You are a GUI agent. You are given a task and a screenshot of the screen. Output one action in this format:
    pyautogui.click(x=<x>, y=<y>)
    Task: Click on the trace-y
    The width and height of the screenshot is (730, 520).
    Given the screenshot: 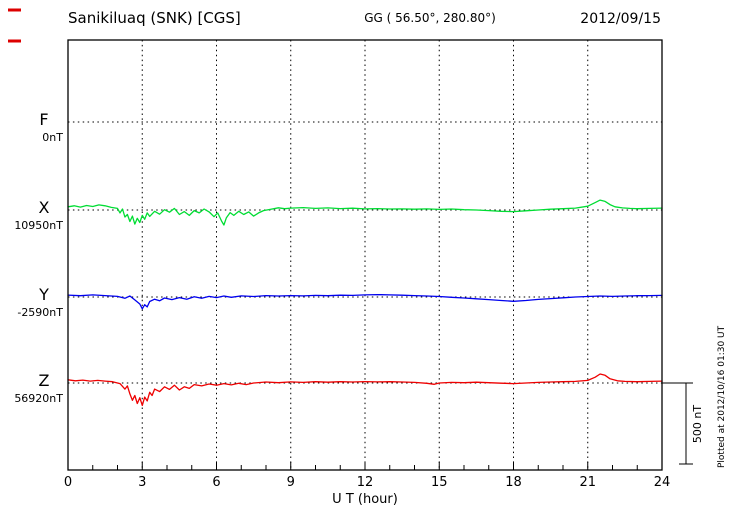 What is the action you would take?
    pyautogui.click(x=365, y=301)
    